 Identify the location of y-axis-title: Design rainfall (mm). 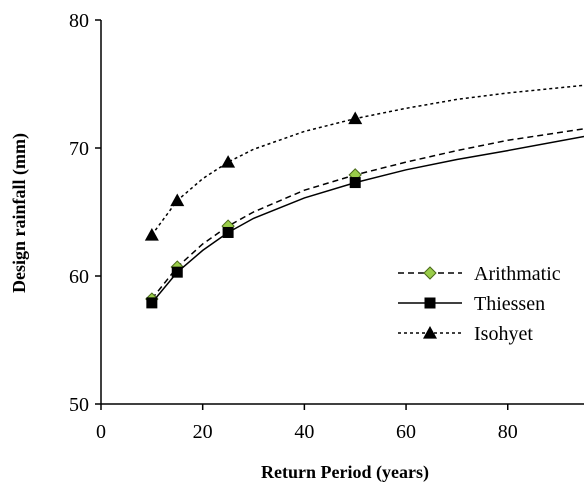
(19, 213).